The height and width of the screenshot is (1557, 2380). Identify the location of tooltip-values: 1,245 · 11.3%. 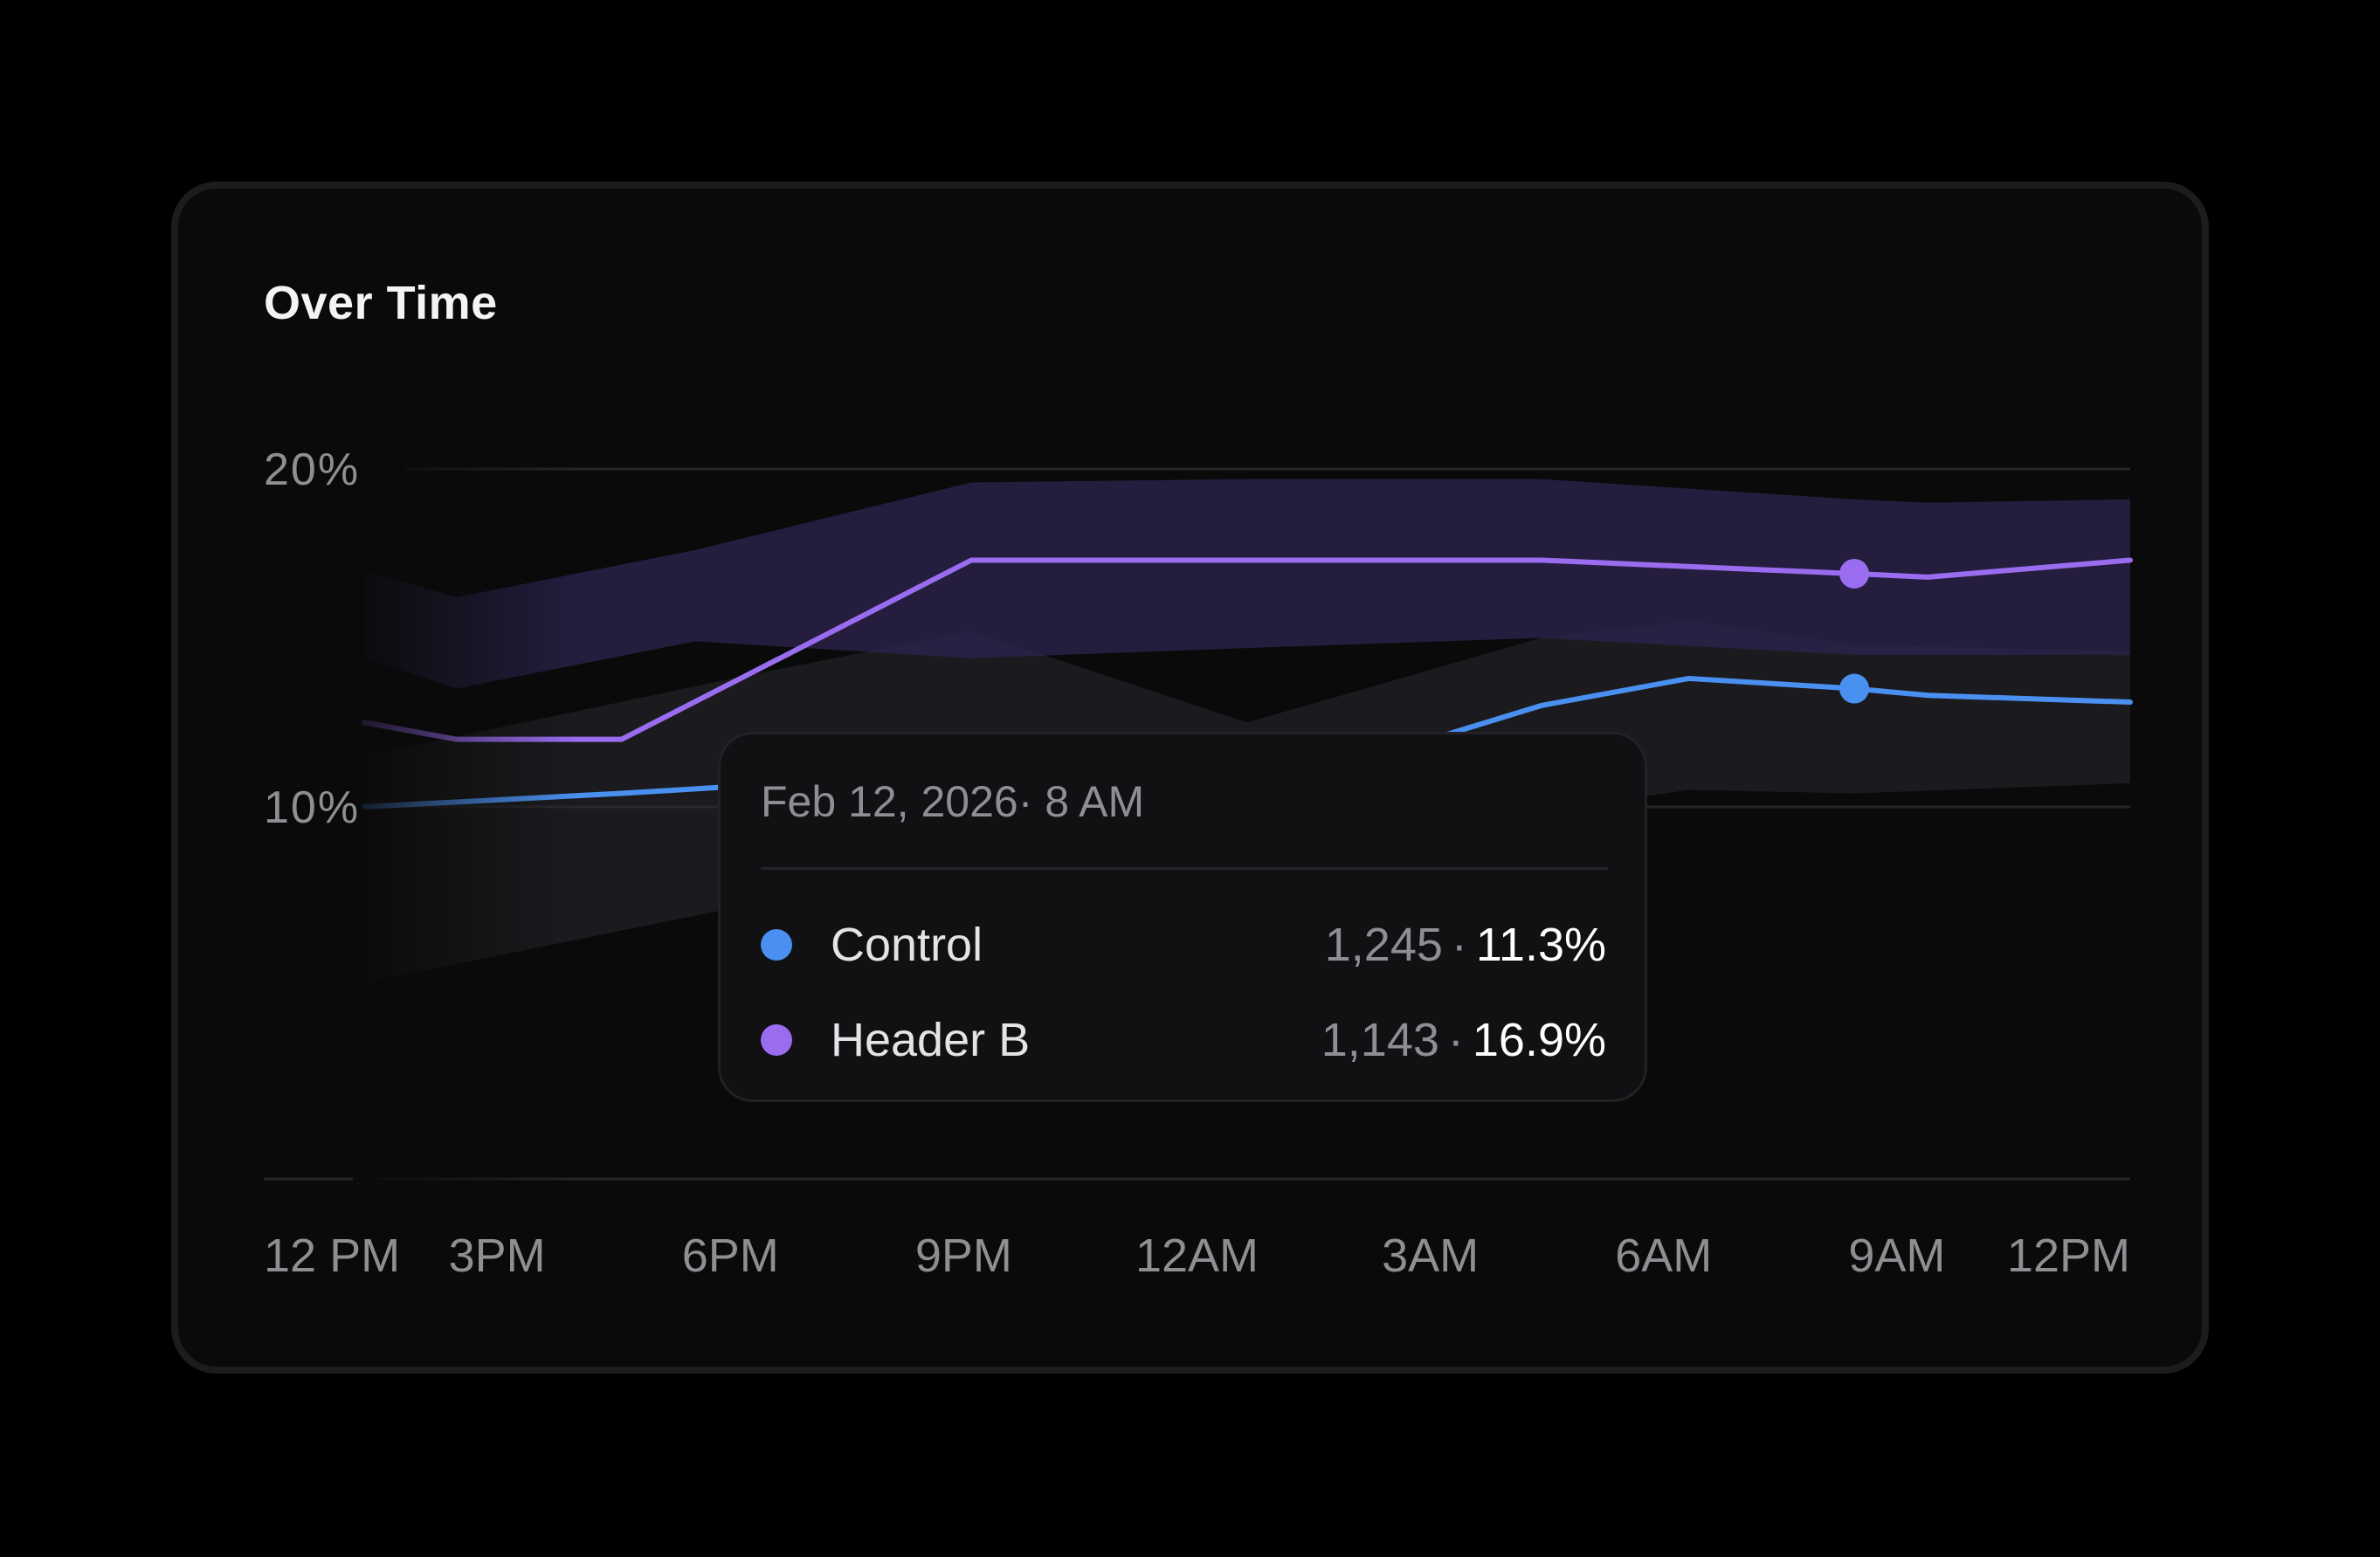
(1465, 945).